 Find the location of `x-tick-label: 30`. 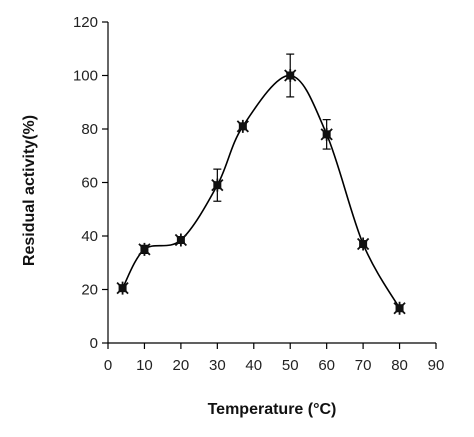

x-tick-label: 30 is located at coordinates (217, 365).